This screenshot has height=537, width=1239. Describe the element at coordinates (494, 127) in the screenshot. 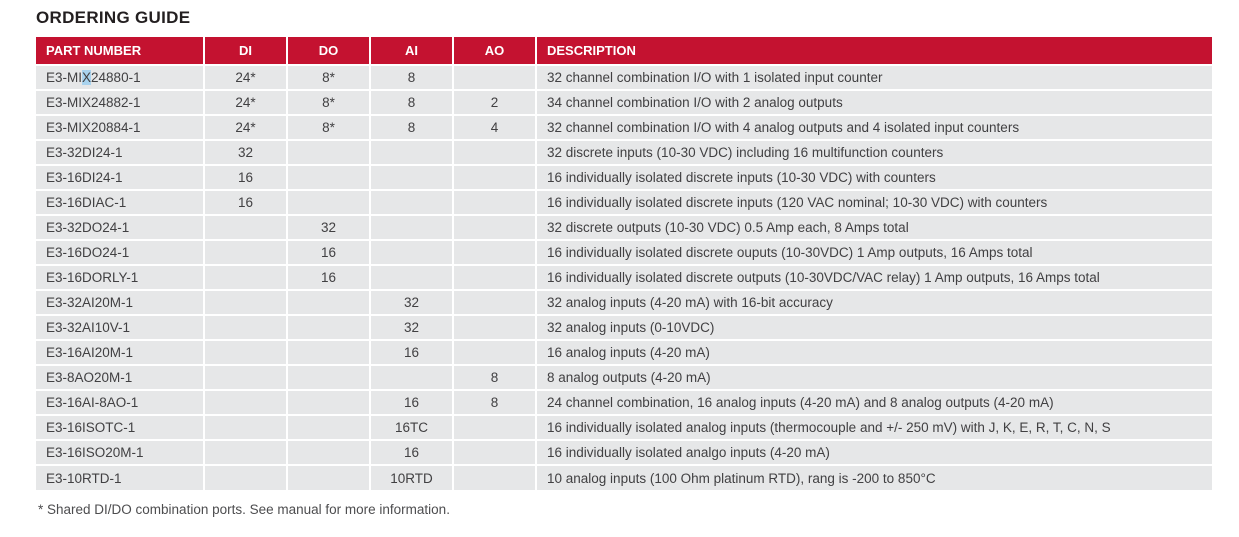

I see `cell-ao: 4` at that location.